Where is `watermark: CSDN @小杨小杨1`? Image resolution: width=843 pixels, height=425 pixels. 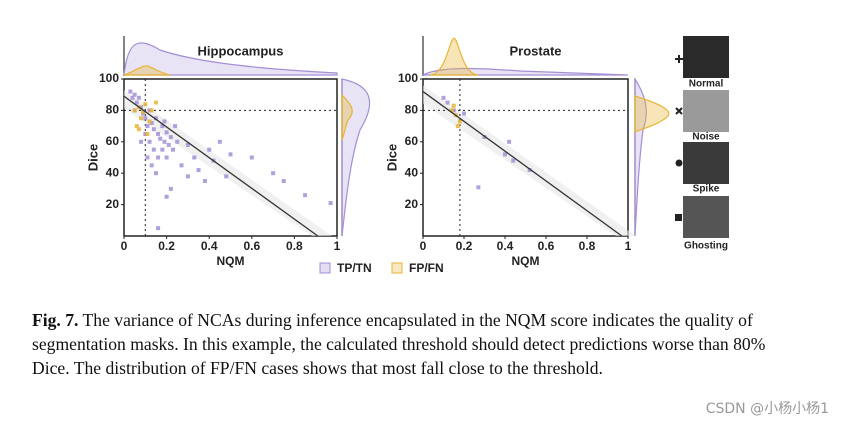
watermark: CSDN @小杨小杨1 is located at coordinates (767, 409).